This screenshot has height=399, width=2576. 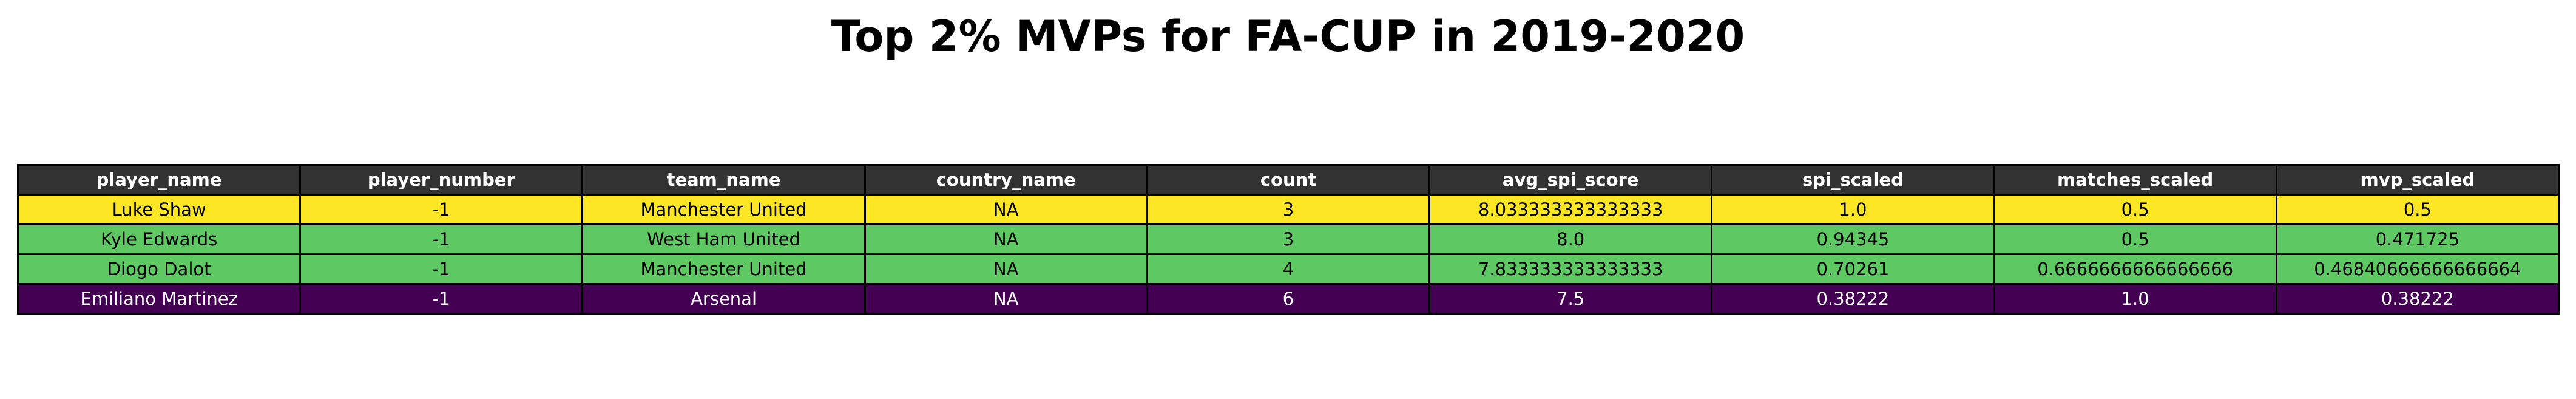 What do you see at coordinates (2135, 269) in the screenshot?
I see `table-cell: 0.6666666666666666` at bounding box center [2135, 269].